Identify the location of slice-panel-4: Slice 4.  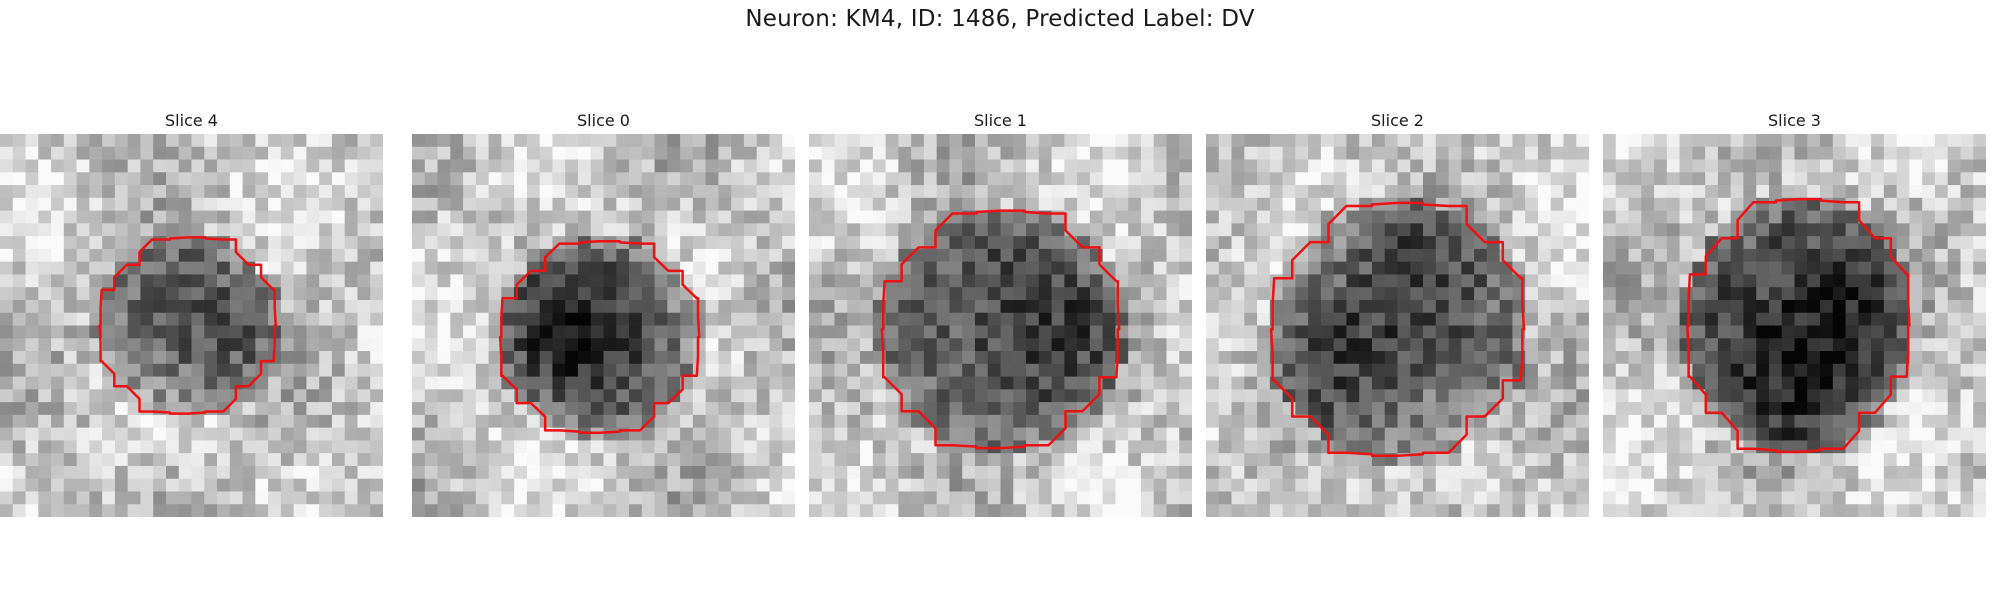
(191, 312).